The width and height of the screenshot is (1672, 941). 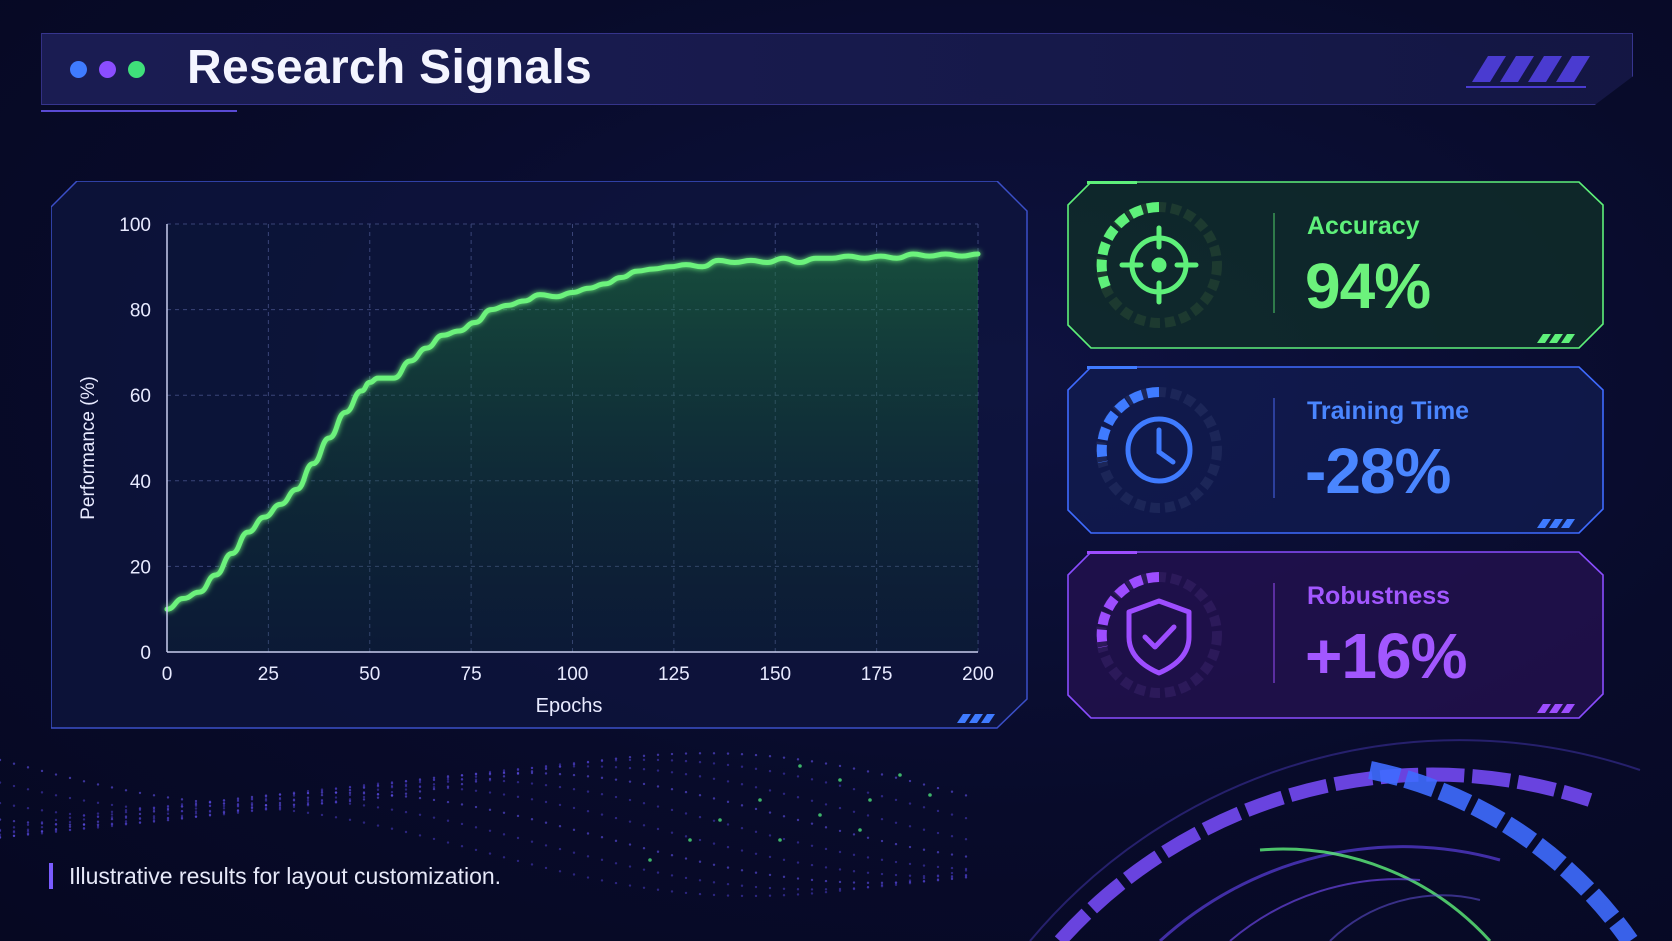 What do you see at coordinates (1388, 411) in the screenshot?
I see `card-label: Training Time` at bounding box center [1388, 411].